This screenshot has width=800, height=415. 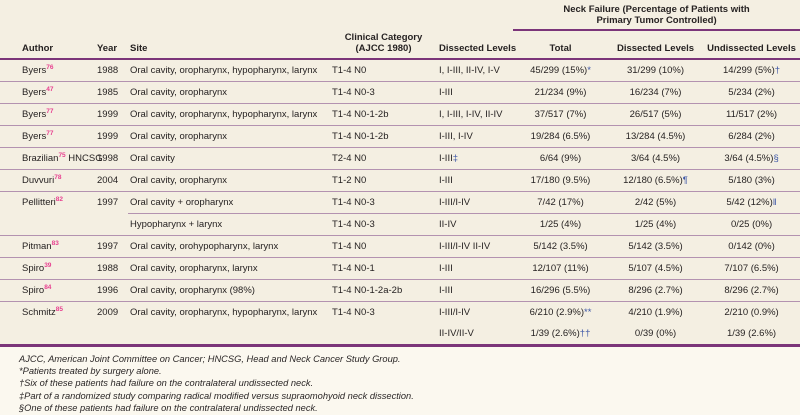 What do you see at coordinates (383, 114) in the screenshot?
I see `clinical-category-cell: T1-4 N0-1-2b` at bounding box center [383, 114].